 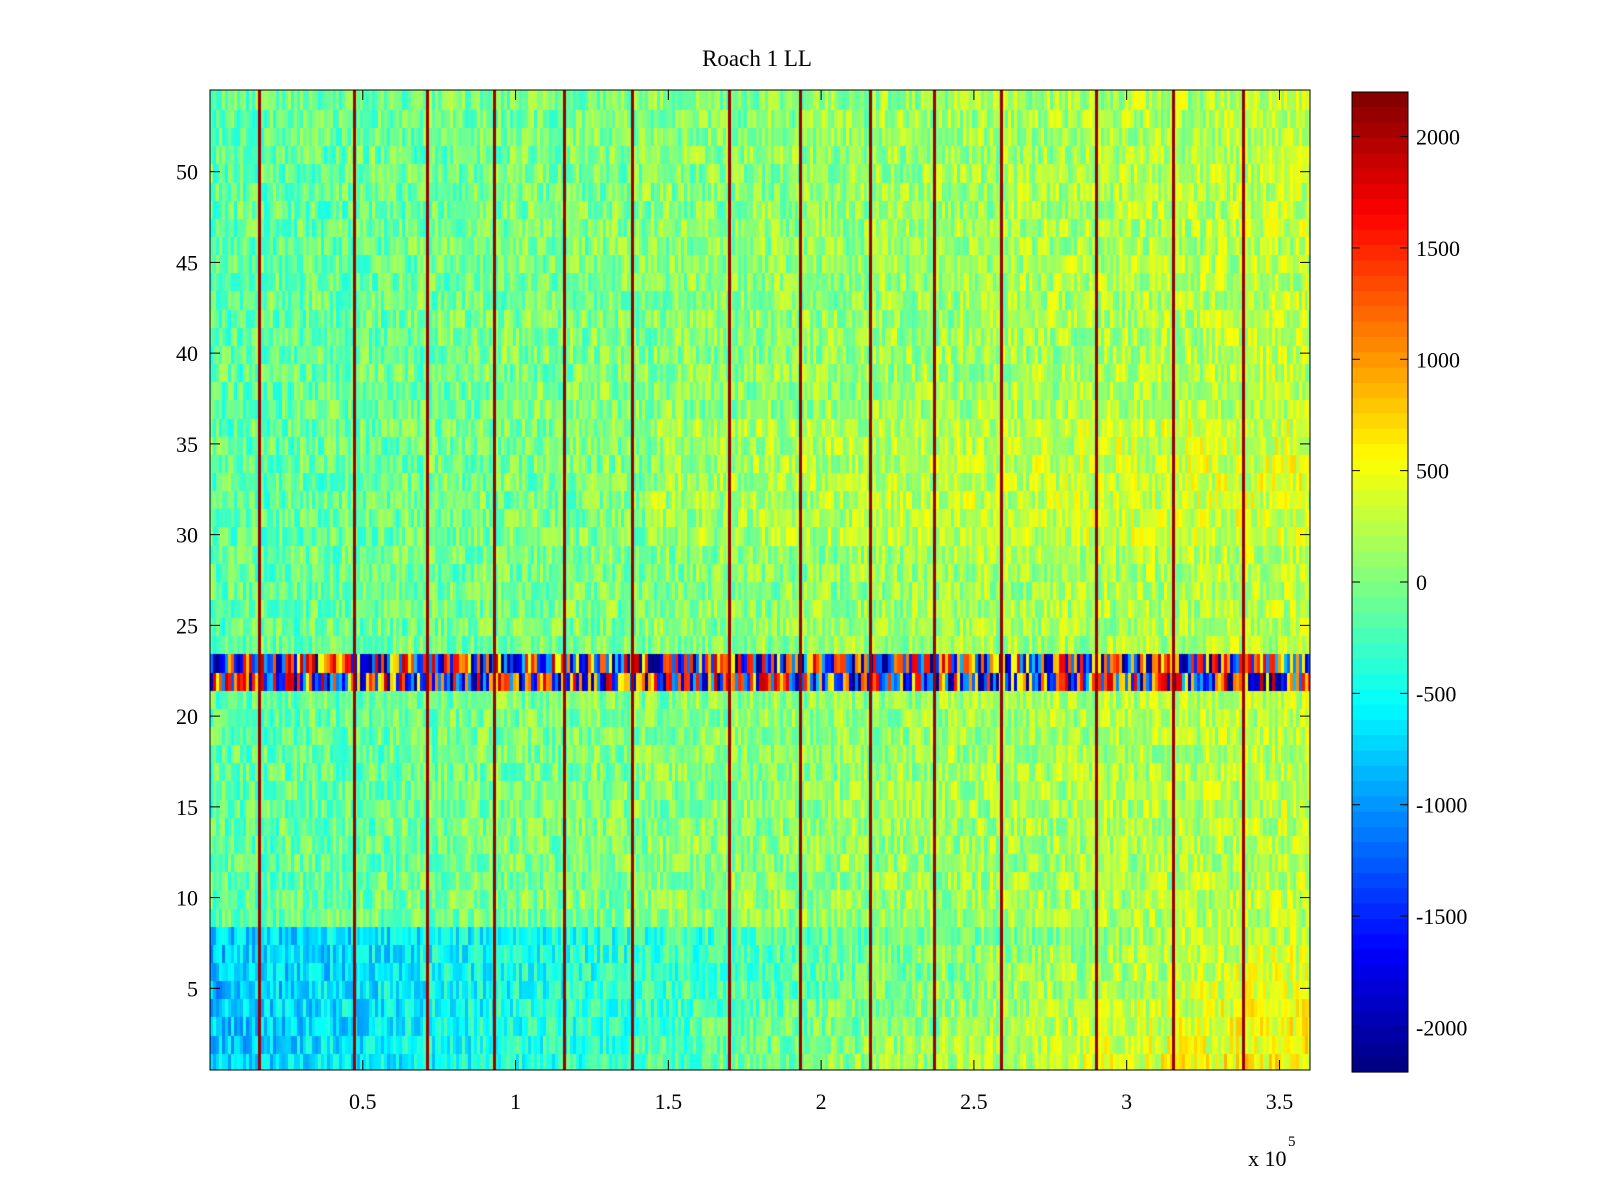 I want to click on x-multiplier-exponent: 5, so click(x=1292, y=1142).